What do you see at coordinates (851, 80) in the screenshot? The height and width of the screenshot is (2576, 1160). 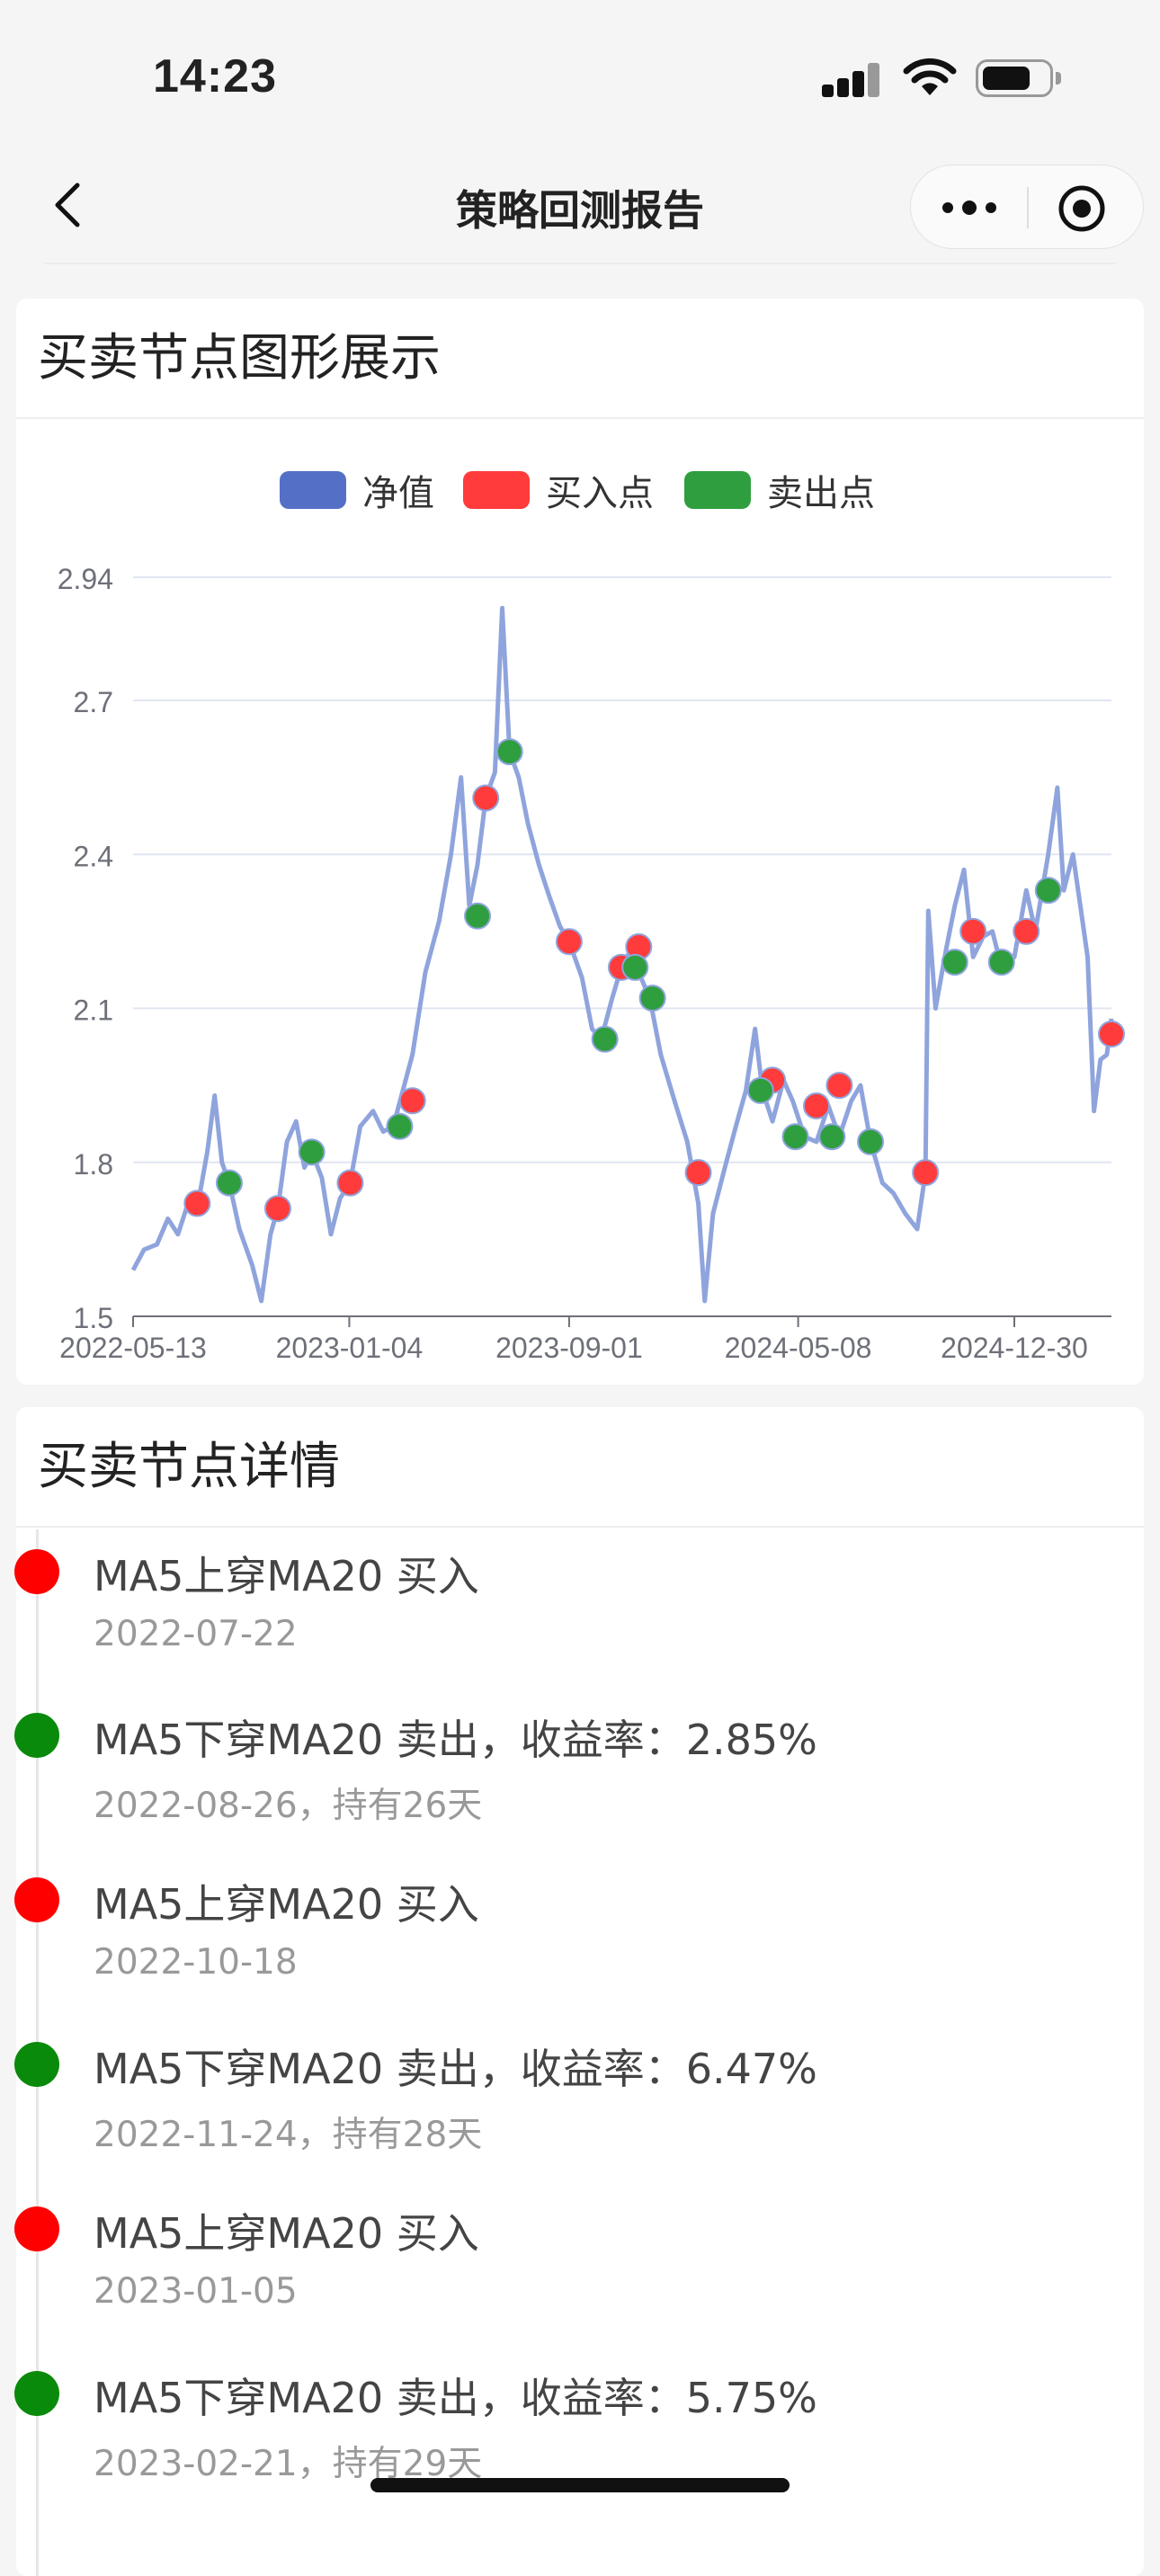 I see `cellular-signal-icon` at bounding box center [851, 80].